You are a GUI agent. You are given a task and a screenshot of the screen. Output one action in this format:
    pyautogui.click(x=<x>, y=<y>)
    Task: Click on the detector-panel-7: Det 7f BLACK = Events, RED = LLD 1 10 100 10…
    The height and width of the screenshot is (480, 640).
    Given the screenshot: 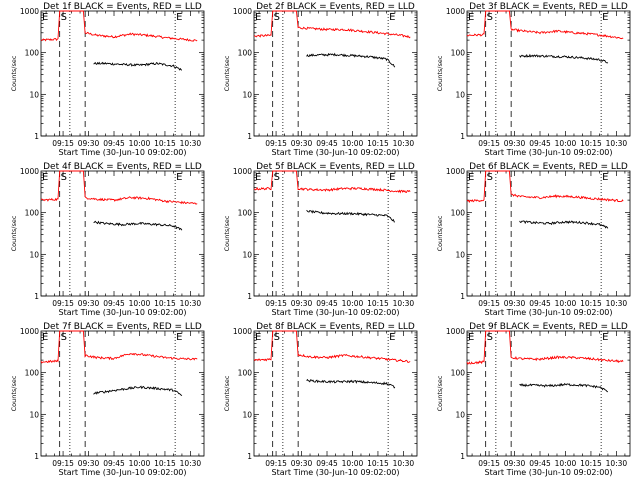 What is the action you would take?
    pyautogui.click(x=107, y=399)
    